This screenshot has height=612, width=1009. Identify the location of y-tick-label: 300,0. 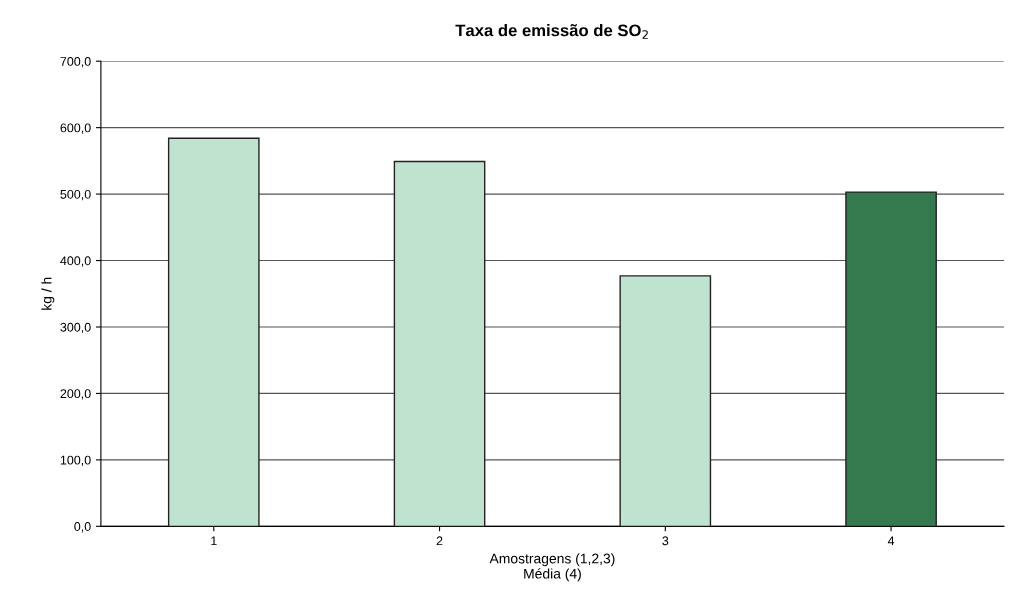
(75, 328).